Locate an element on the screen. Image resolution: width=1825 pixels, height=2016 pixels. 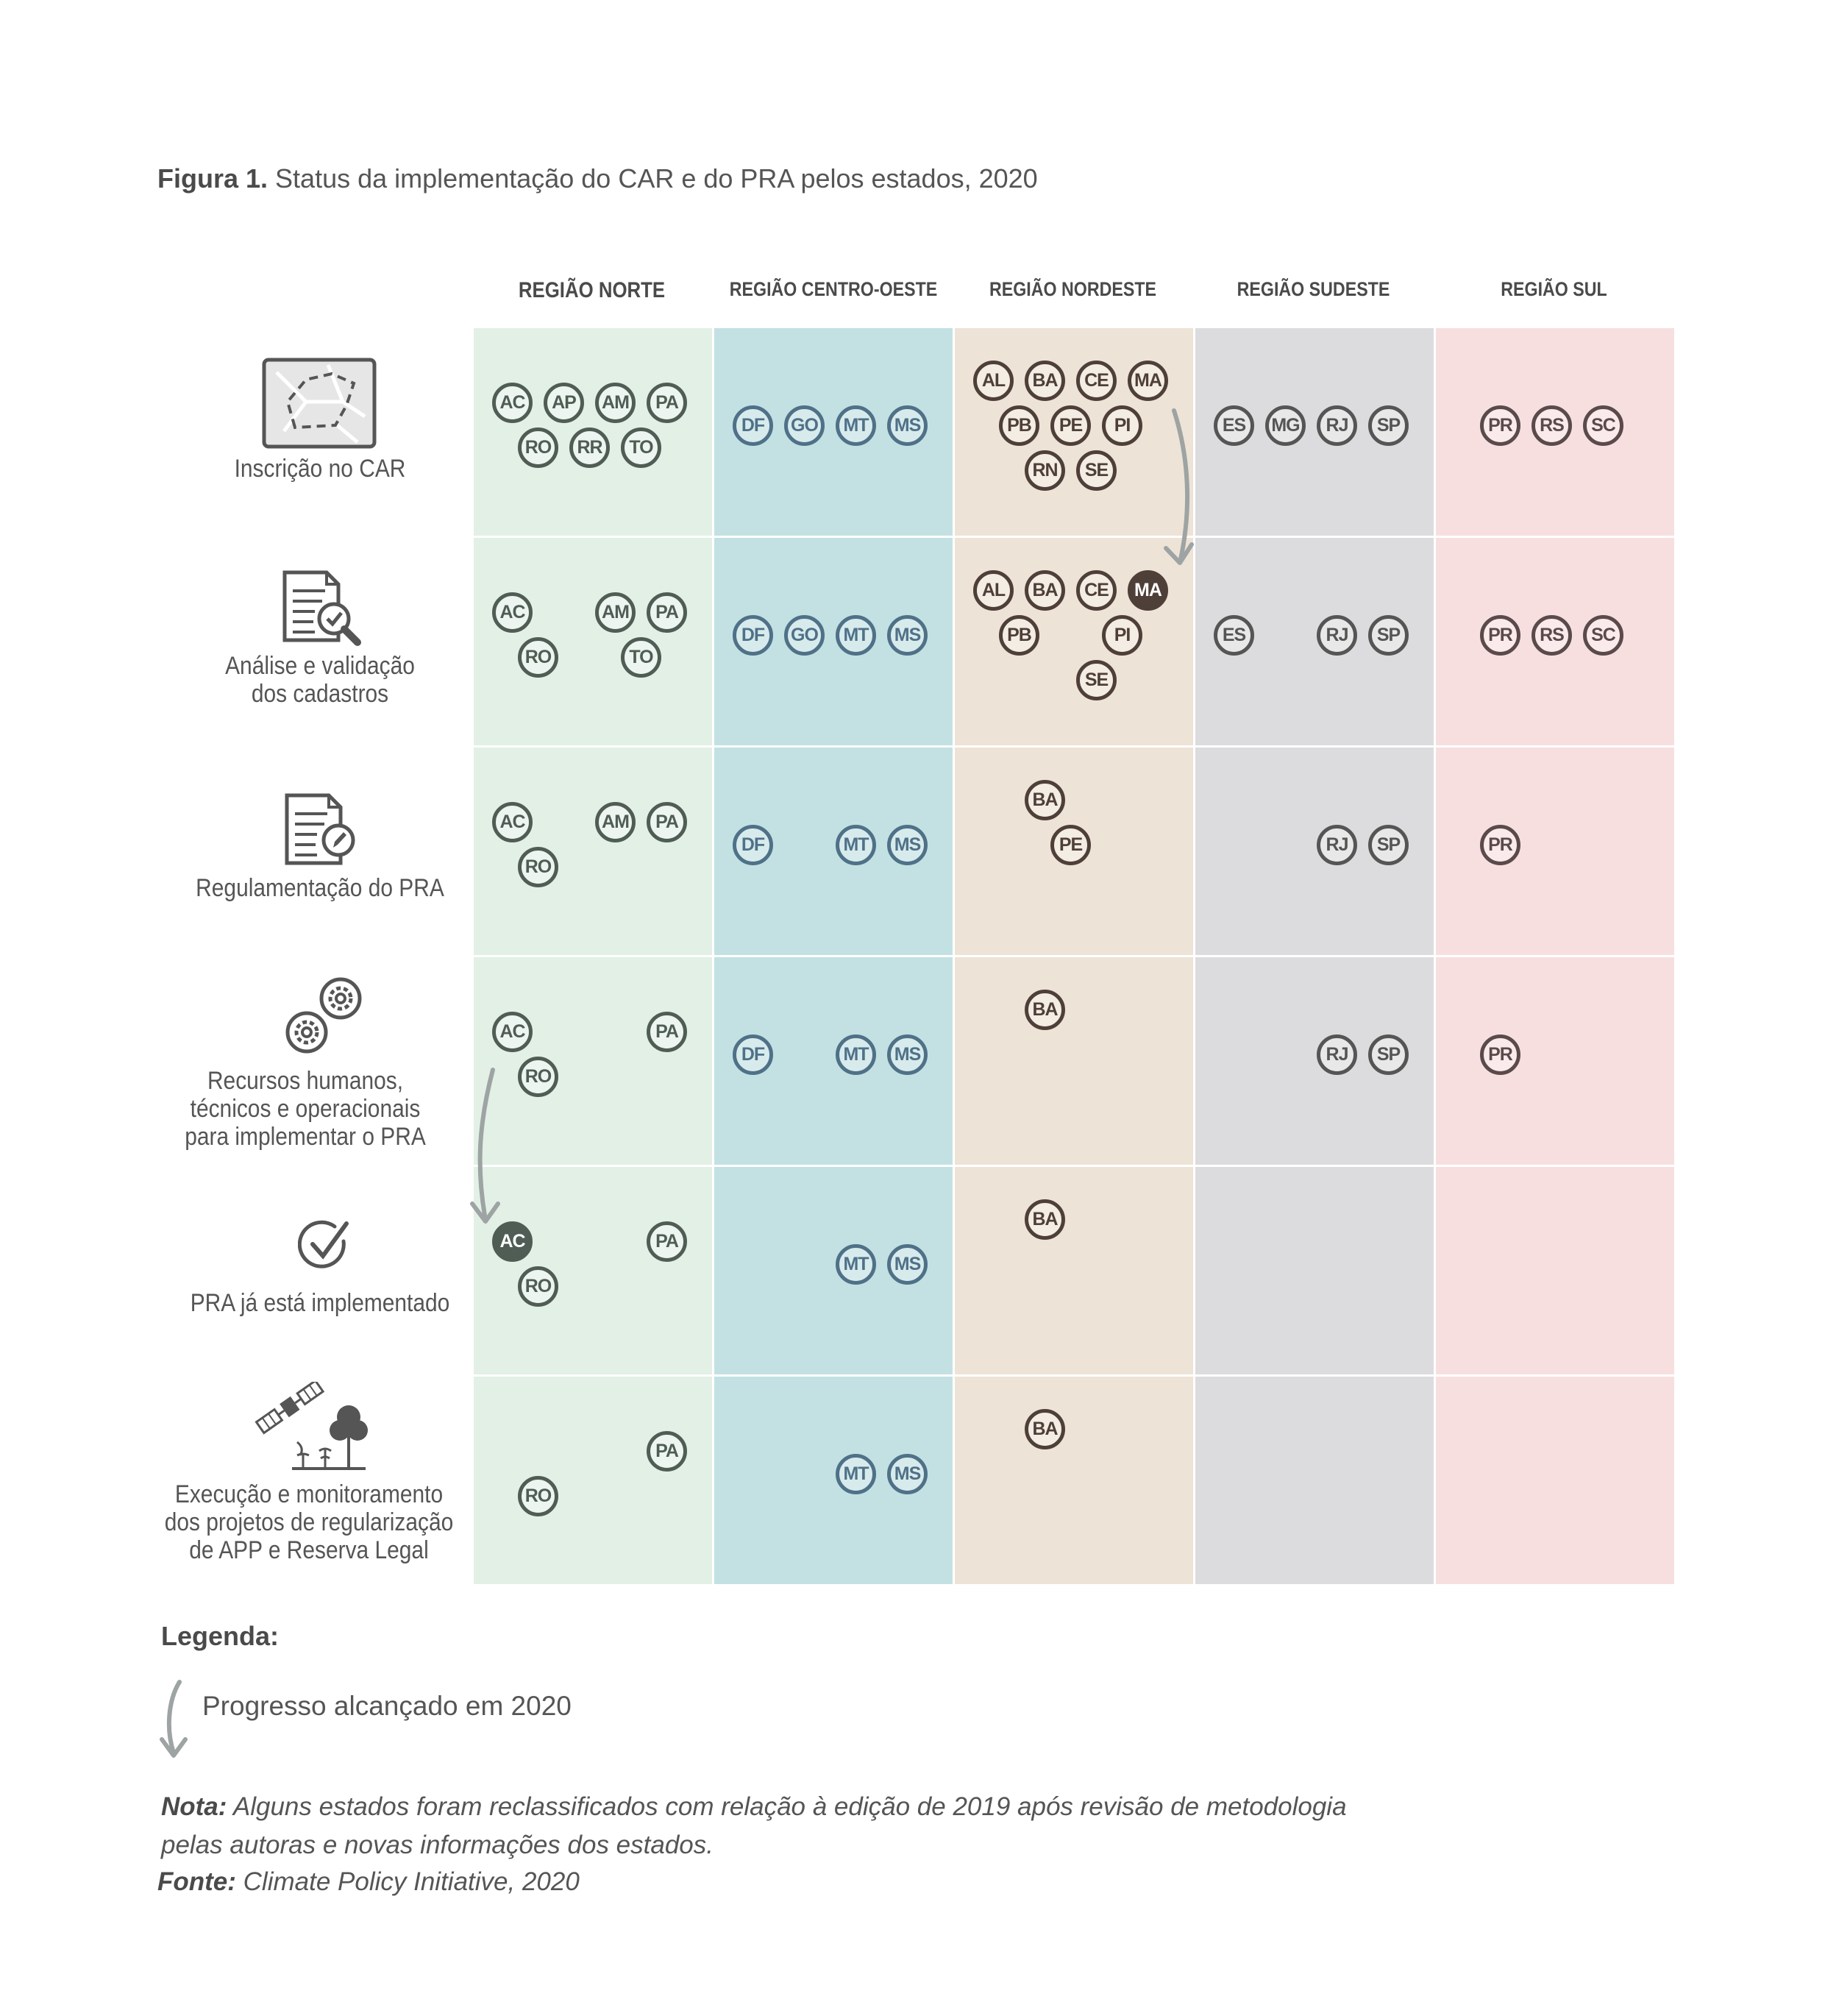
region-header-nordeste: REGIÃO NORDESTE is located at coordinates (1073, 289).